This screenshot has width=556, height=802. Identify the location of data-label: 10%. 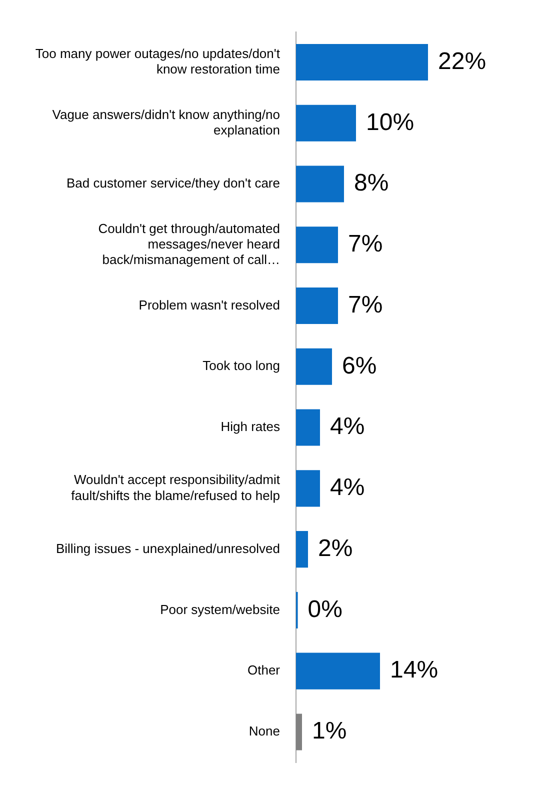
(390, 122).